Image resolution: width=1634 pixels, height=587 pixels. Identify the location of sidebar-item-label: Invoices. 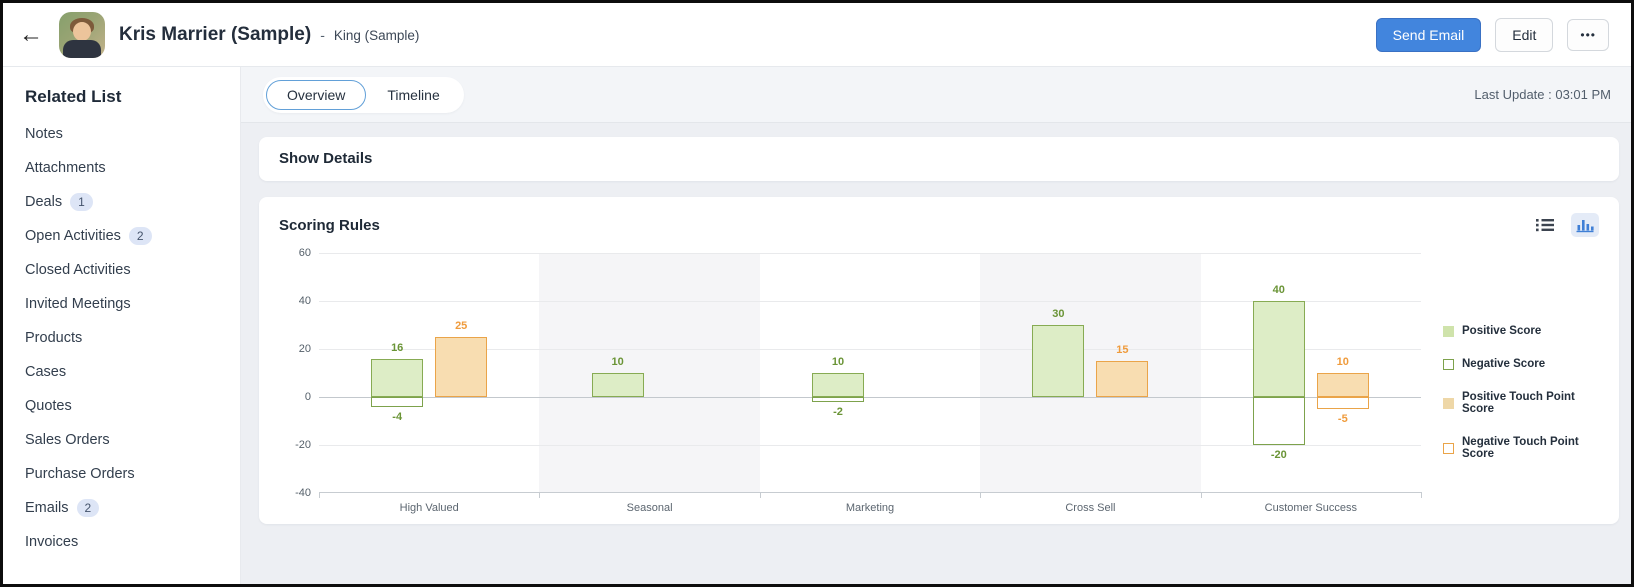
(52, 542).